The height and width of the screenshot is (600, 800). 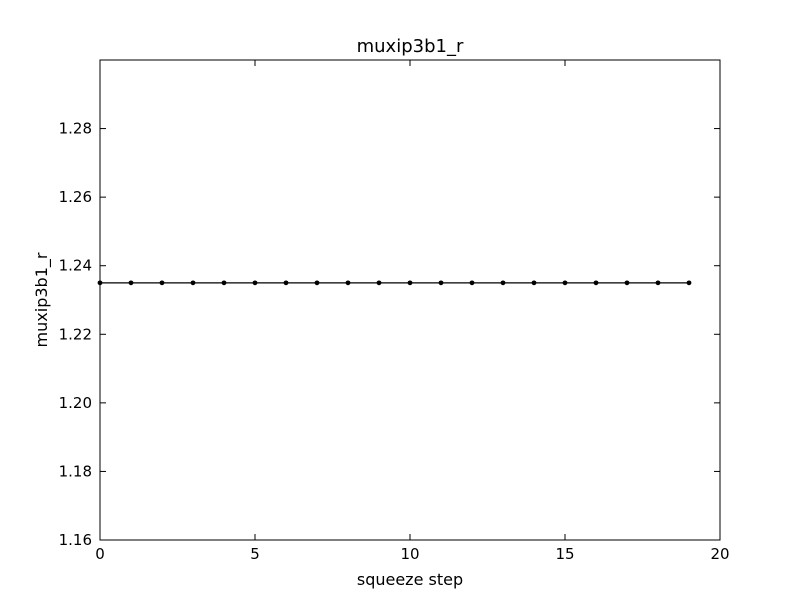 What do you see at coordinates (75, 403) in the screenshot?
I see `y-tick-label: 1.20` at bounding box center [75, 403].